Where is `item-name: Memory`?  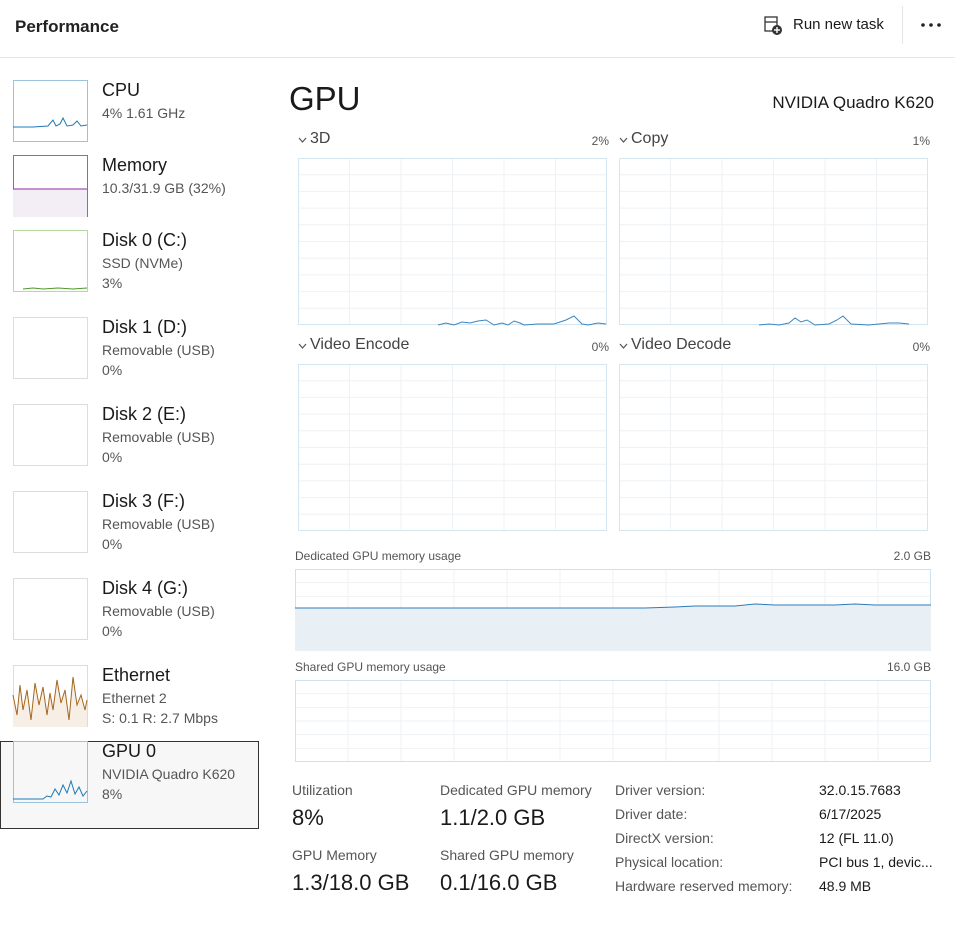 item-name: Memory is located at coordinates (135, 165).